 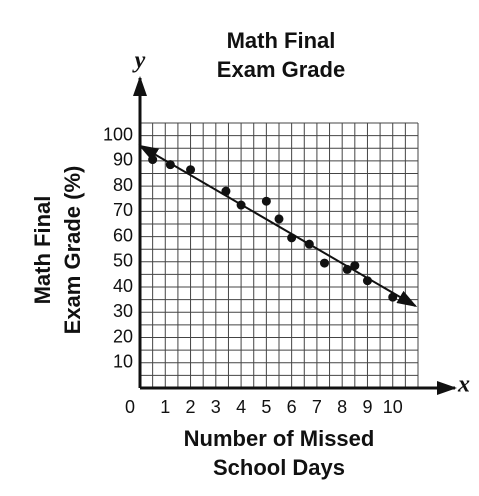 I want to click on x-tick-label: 1, so click(x=165, y=407).